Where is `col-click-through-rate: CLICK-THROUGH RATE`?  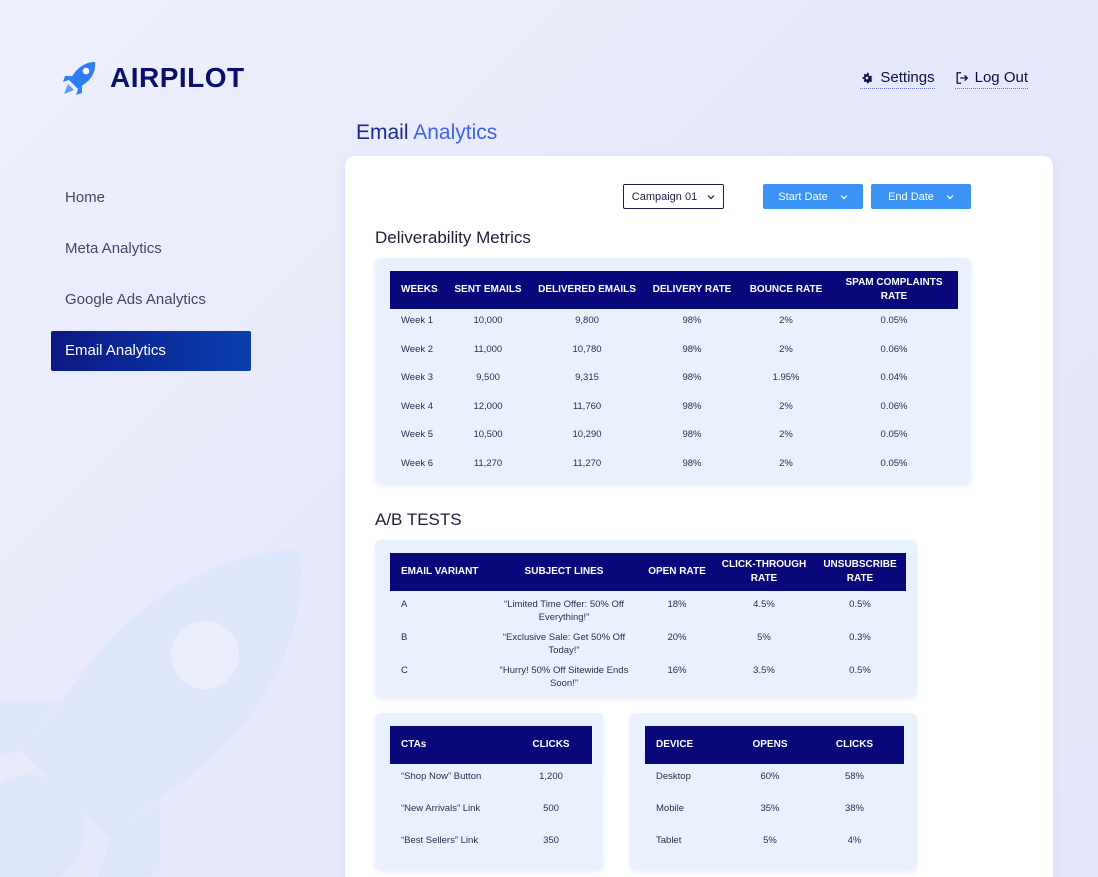 col-click-through-rate: CLICK-THROUGH RATE is located at coordinates (764, 571).